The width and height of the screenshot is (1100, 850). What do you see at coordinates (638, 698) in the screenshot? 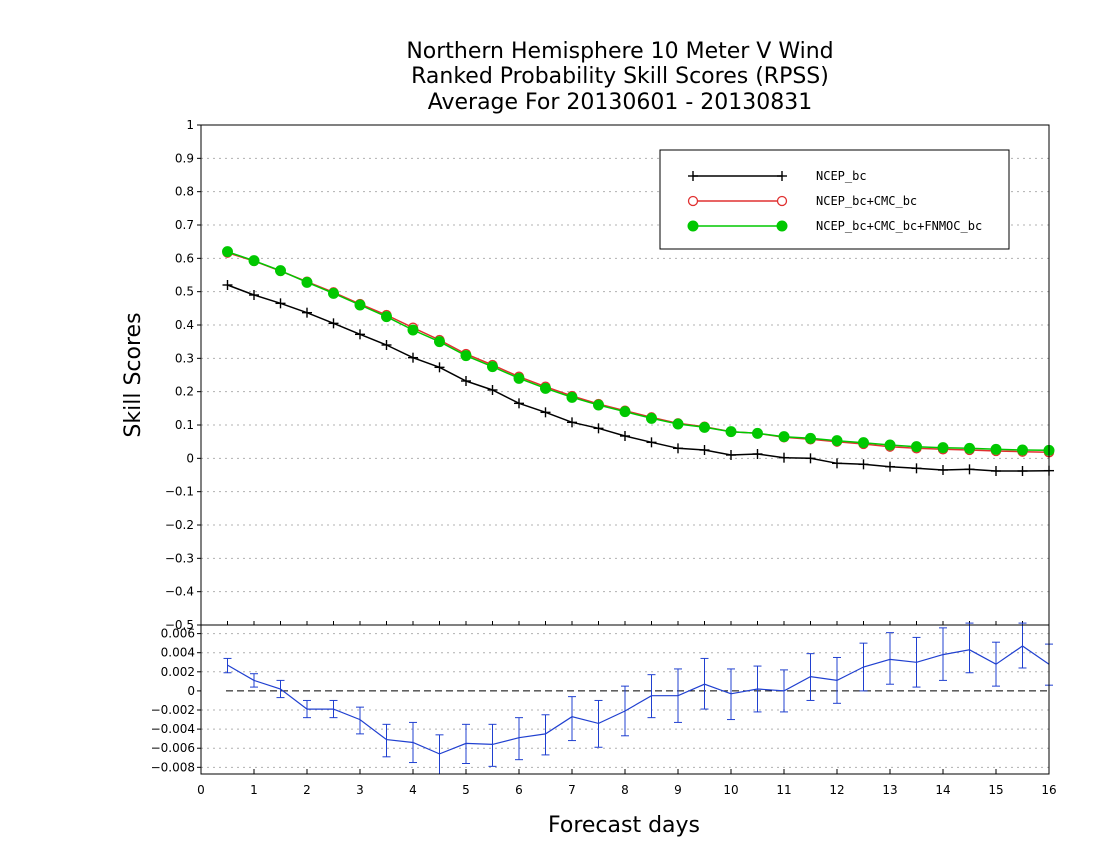
I see `bottom-series` at bounding box center [638, 698].